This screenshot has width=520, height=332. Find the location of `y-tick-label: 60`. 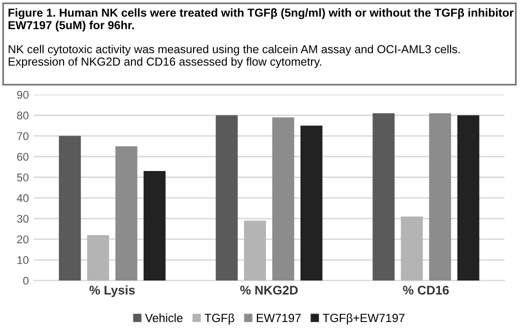

y-tick-label: 60 is located at coordinates (23, 156).